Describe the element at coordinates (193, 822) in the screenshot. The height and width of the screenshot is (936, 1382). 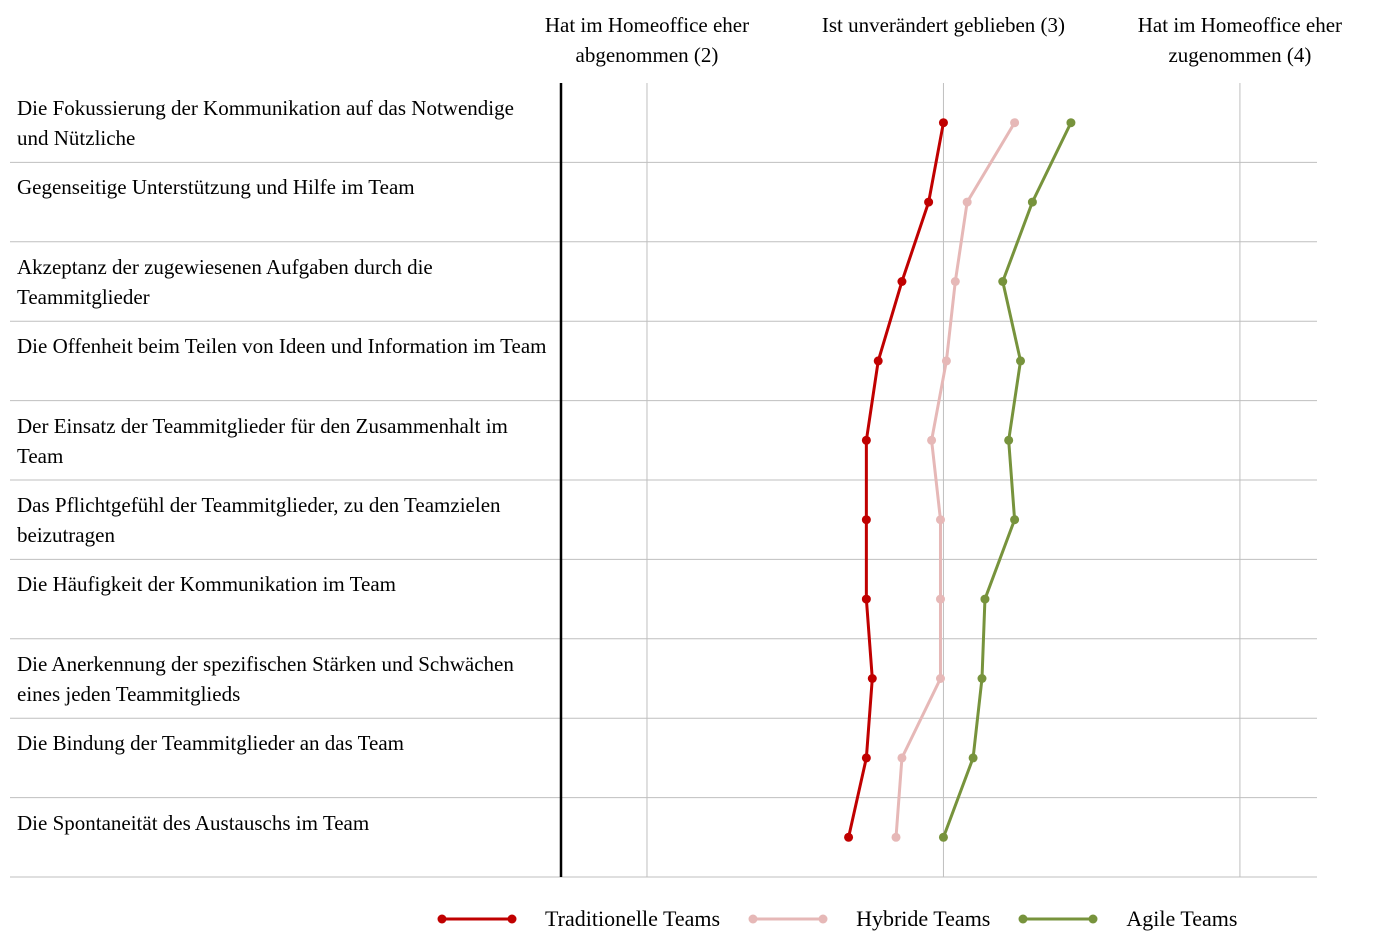
I see `category-label: Die Spontaneität des Austauschs im Team` at that location.